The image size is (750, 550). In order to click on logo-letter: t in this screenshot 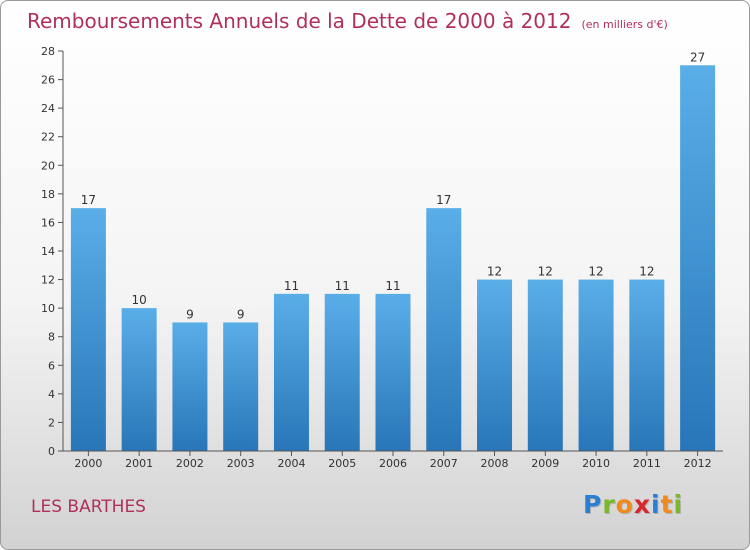, I will do `click(667, 504)`.